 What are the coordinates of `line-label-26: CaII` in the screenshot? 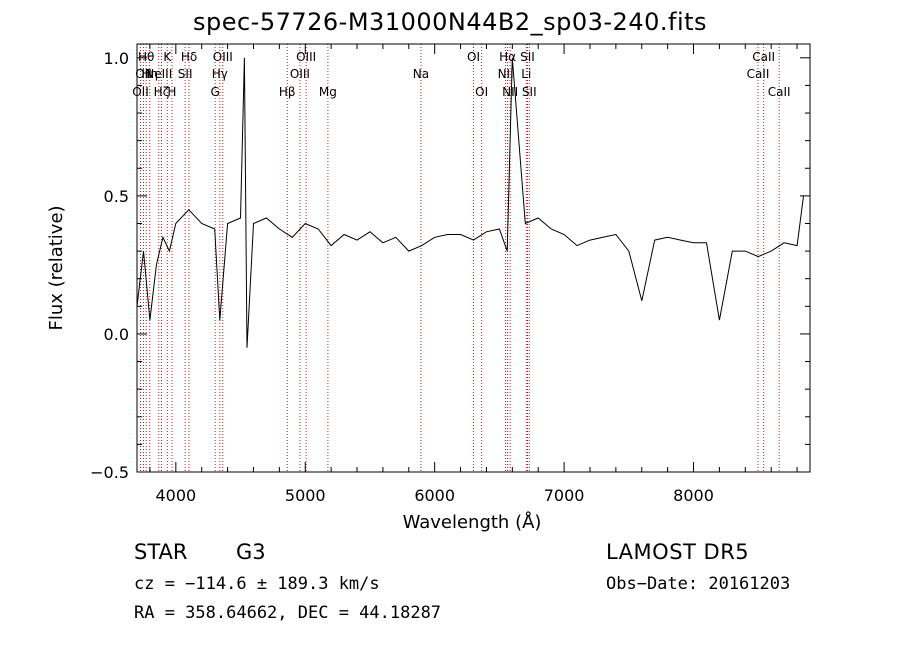 It's located at (758, 74).